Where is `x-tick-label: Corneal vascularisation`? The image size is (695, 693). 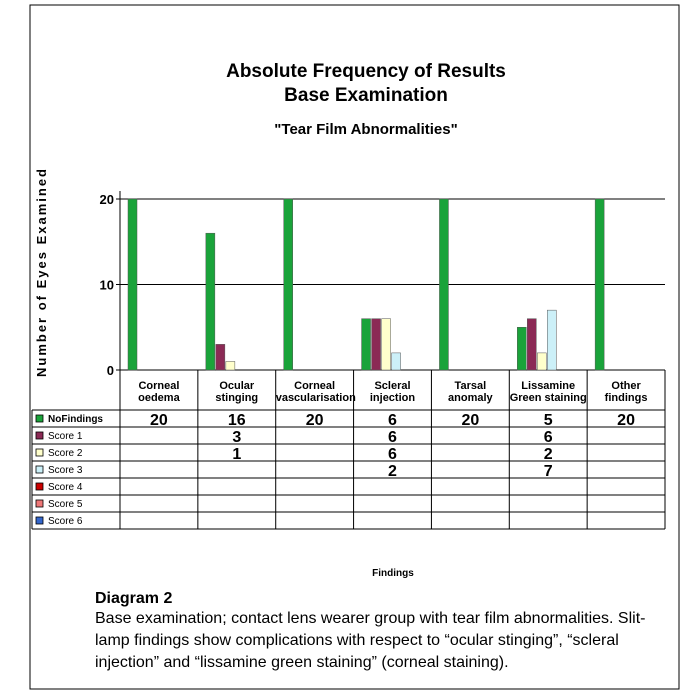
x-tick-label: Corneal vascularisation is located at coordinates (315, 392).